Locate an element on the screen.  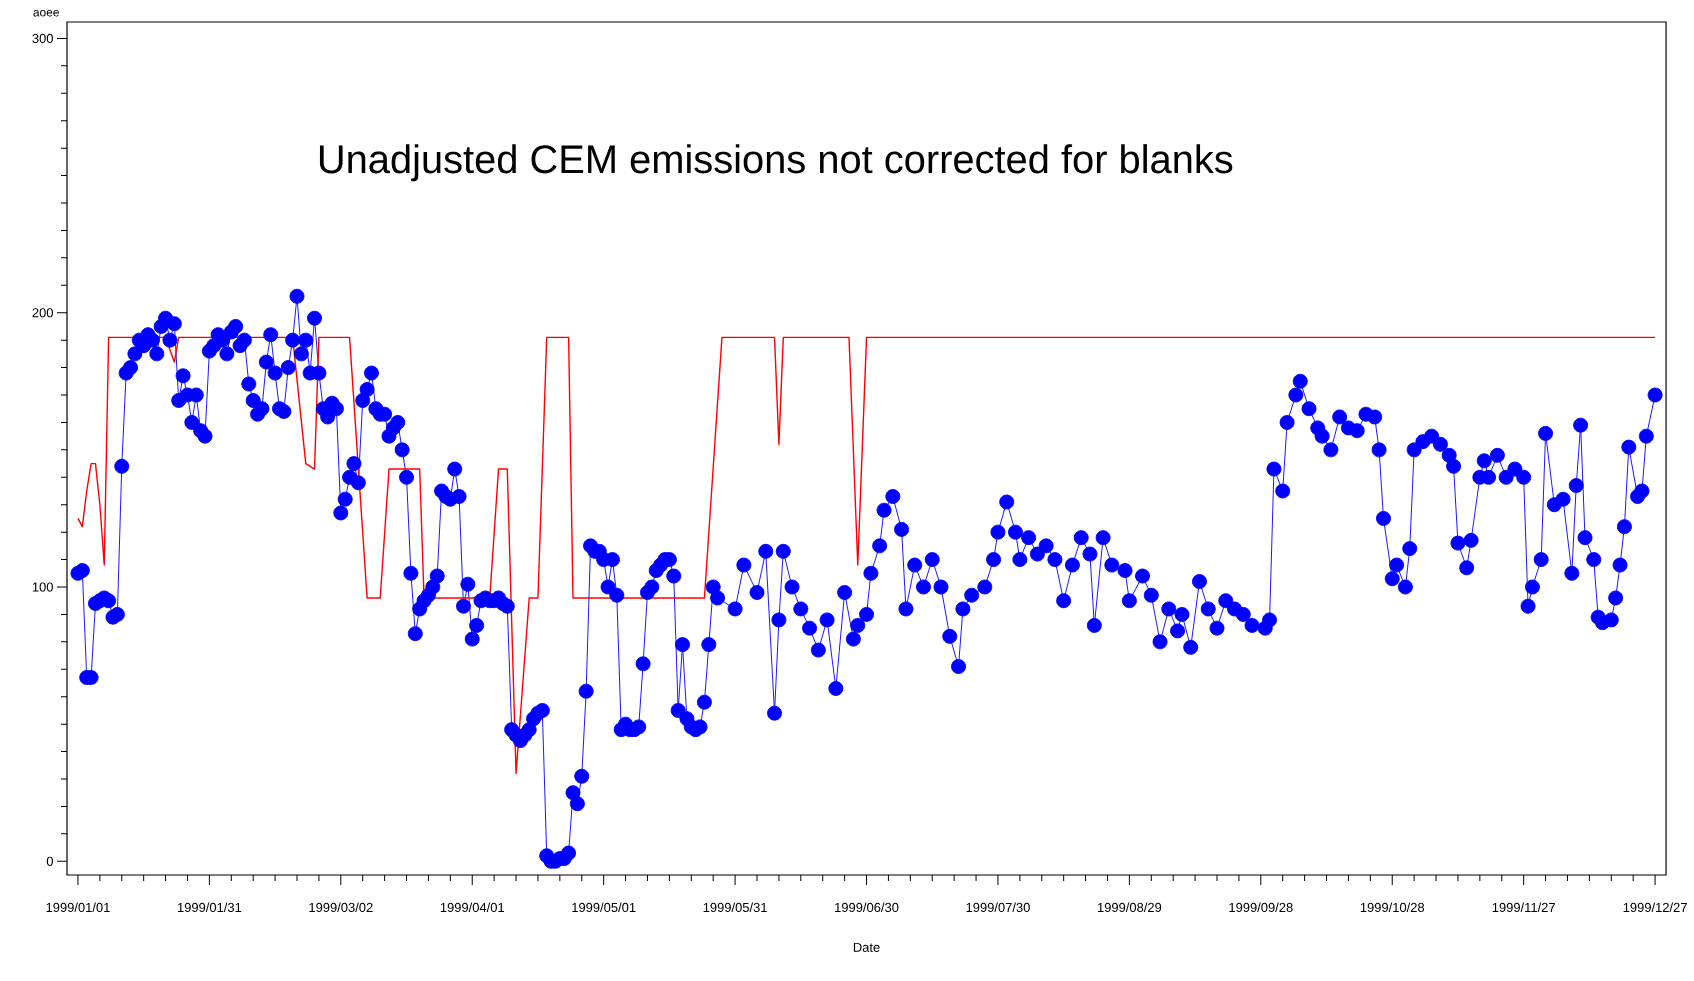
x-tick-label: 1999/07/30 is located at coordinates (998, 907).